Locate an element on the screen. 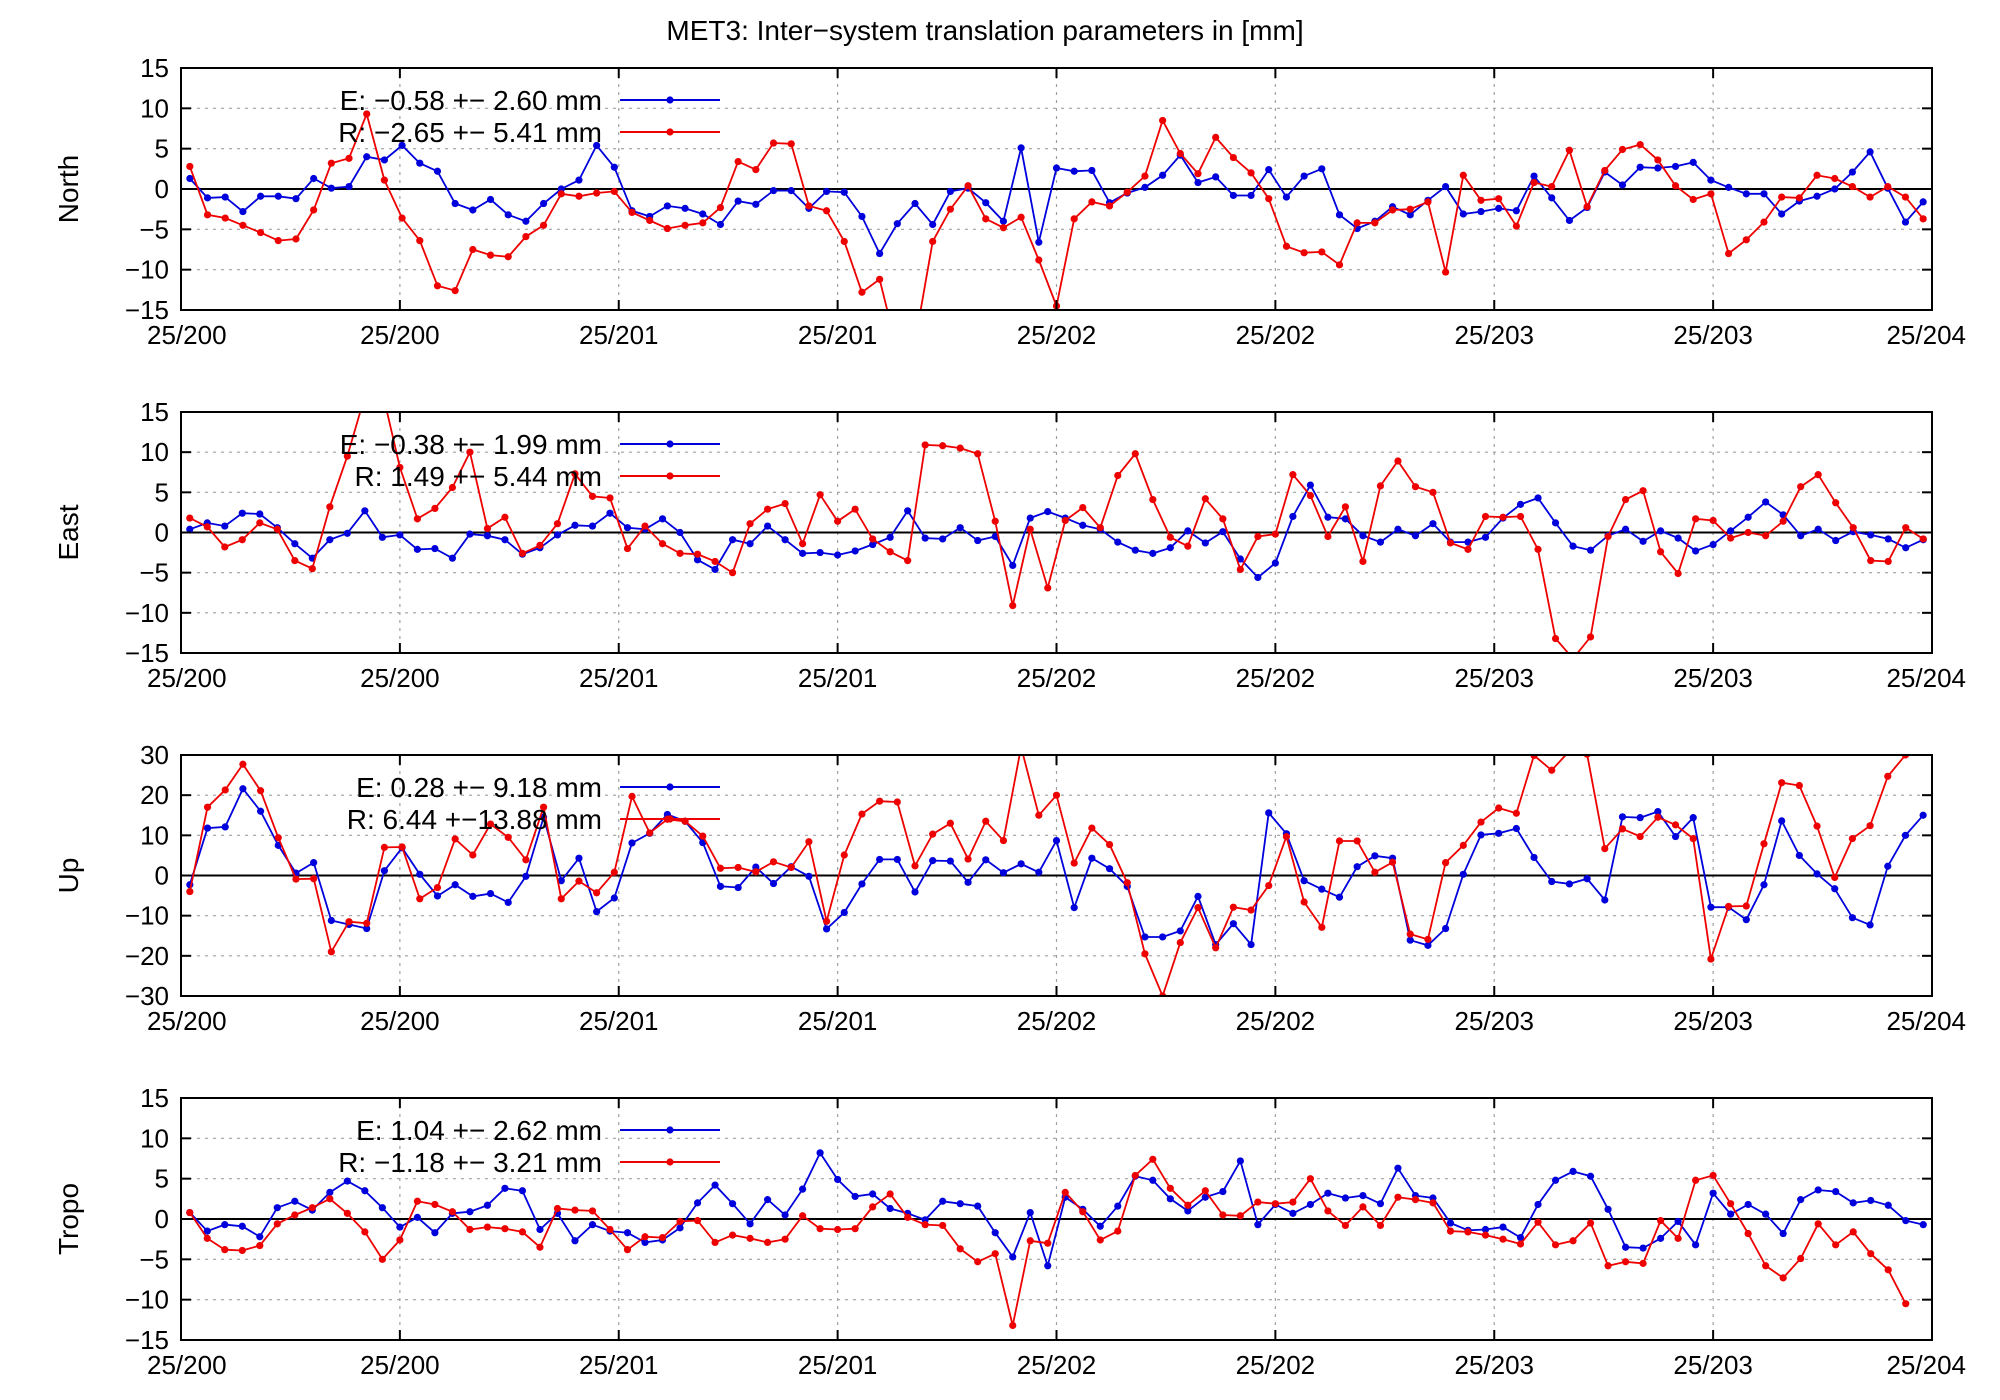 Image resolution: width=2000 pixels, height=1400 pixels. y-tick-label: −10 is located at coordinates (147, 270).